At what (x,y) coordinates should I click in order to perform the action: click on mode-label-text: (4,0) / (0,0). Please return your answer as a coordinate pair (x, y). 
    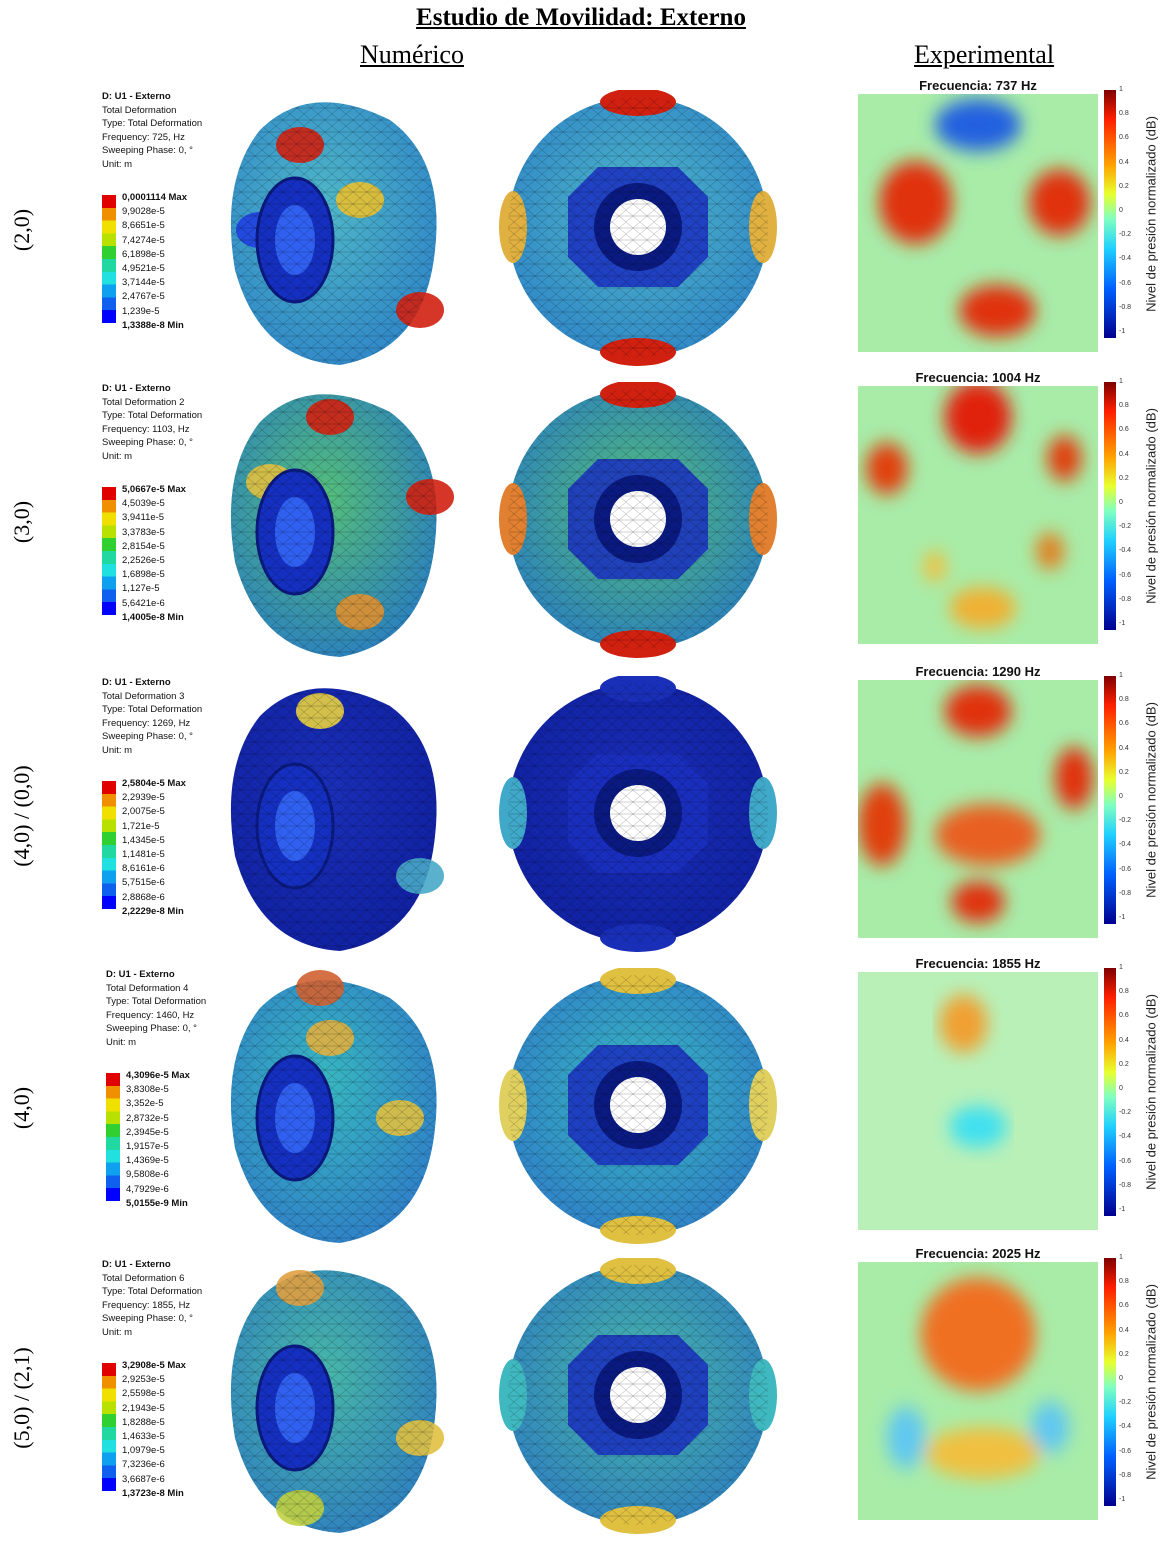
    Looking at the image, I should click on (21, 816).